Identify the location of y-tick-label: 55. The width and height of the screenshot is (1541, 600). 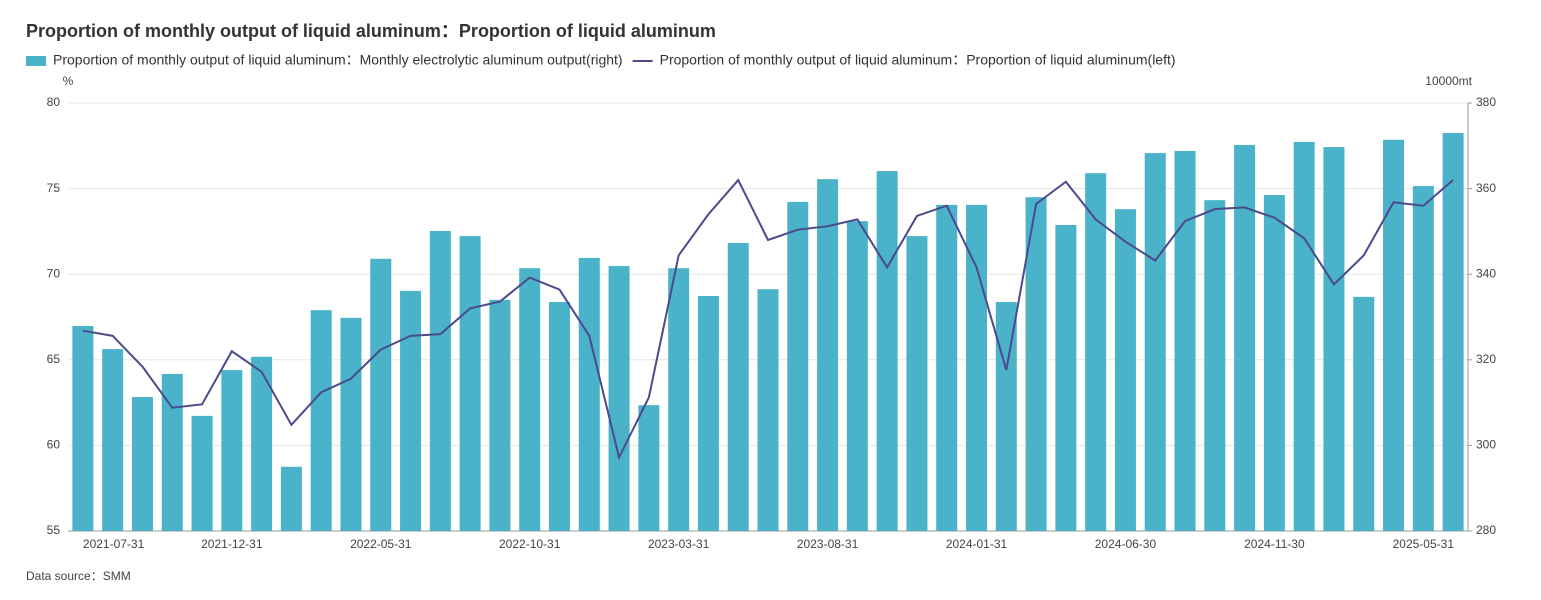
(54, 530).